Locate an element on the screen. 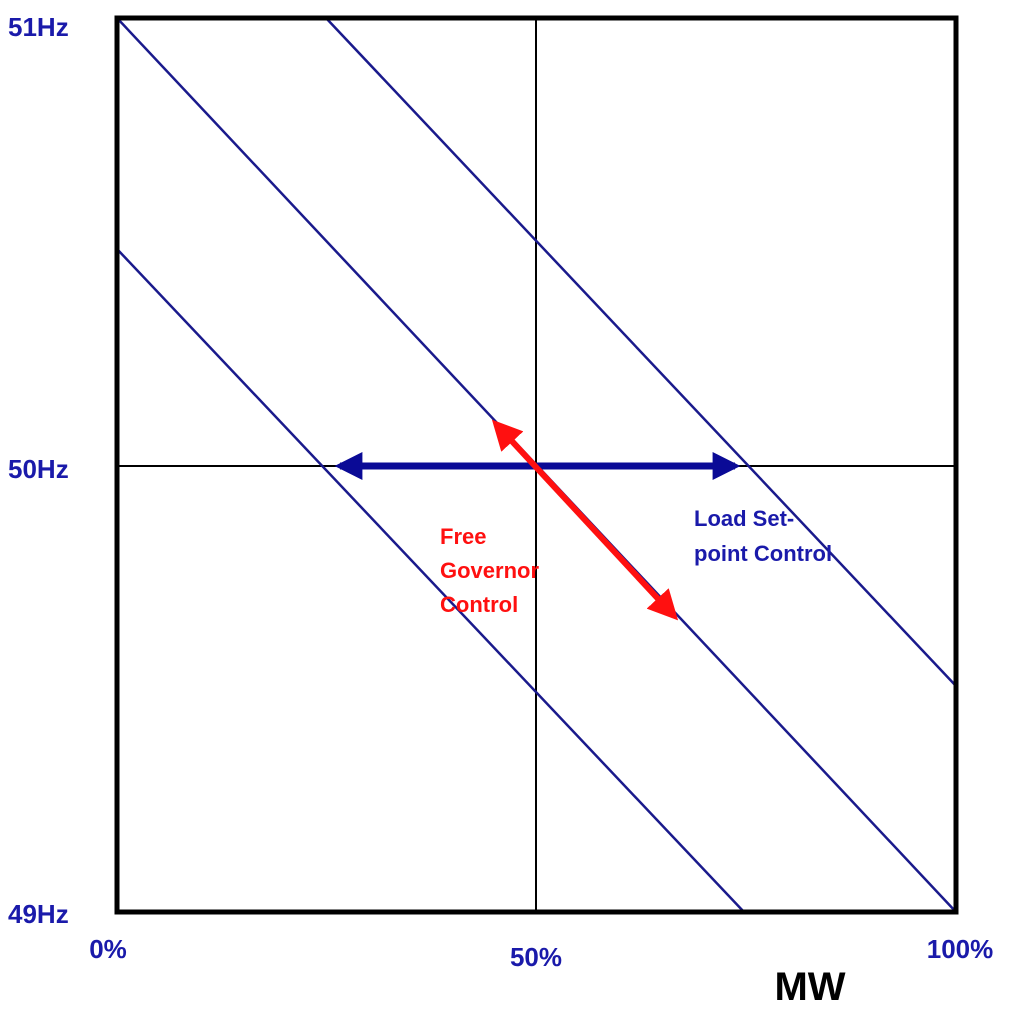 This screenshot has width=1009, height=1012. x-label: 0% is located at coordinates (108, 949).